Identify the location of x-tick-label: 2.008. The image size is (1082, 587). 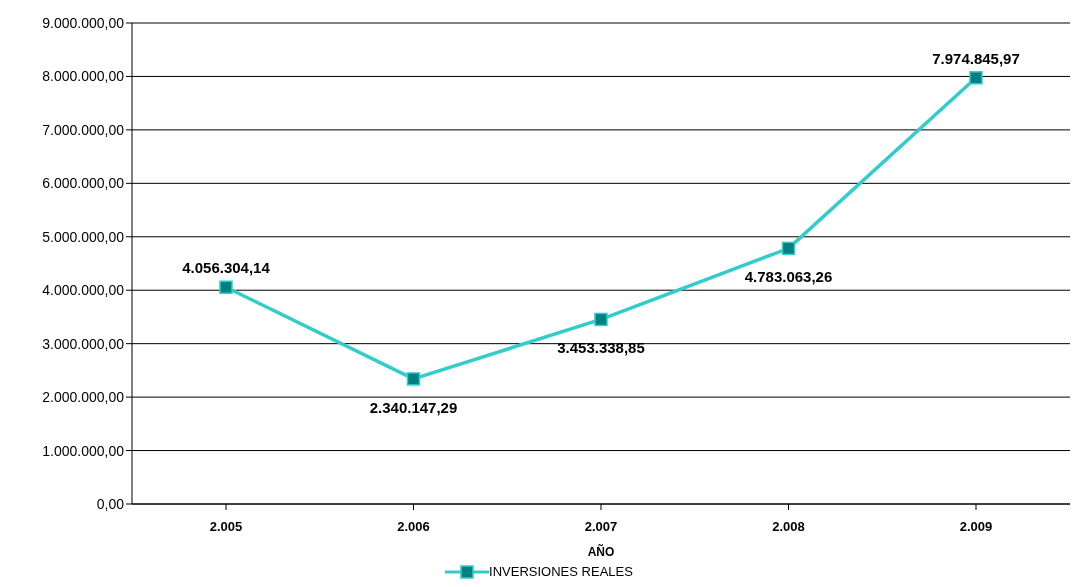
(788, 527).